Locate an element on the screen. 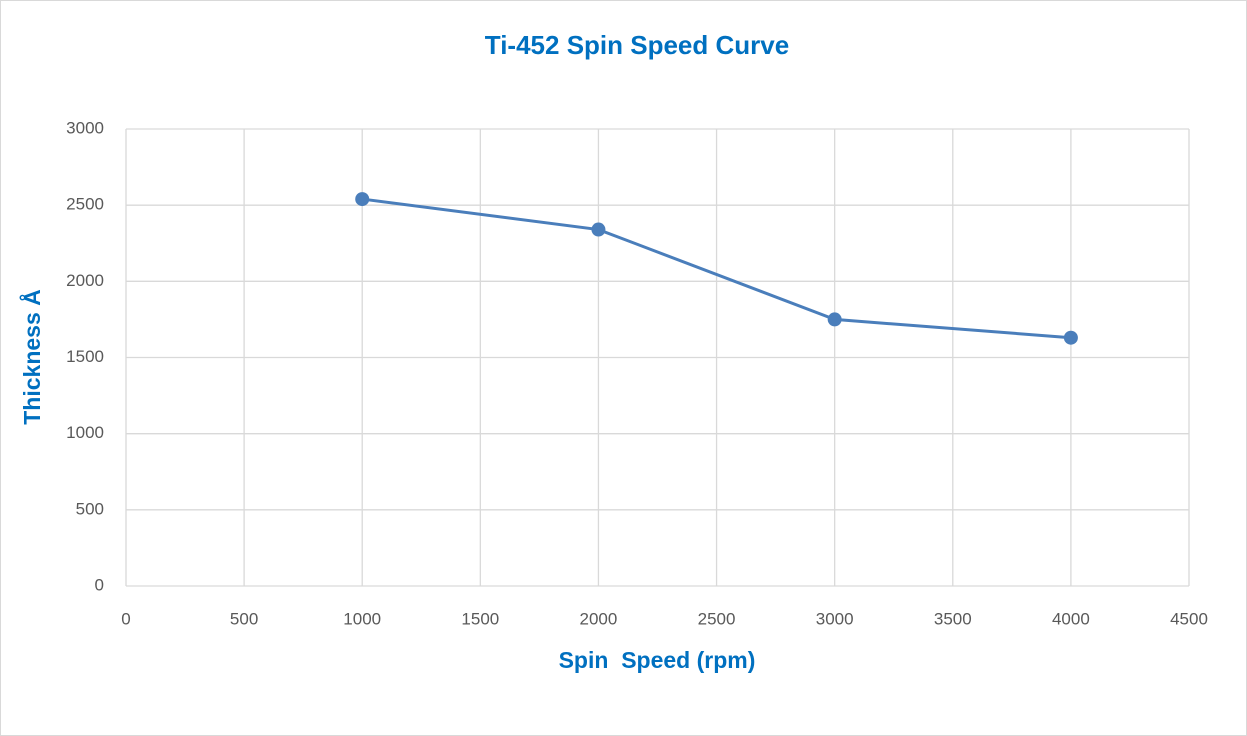  x-tick-label: 1000 is located at coordinates (362, 618).